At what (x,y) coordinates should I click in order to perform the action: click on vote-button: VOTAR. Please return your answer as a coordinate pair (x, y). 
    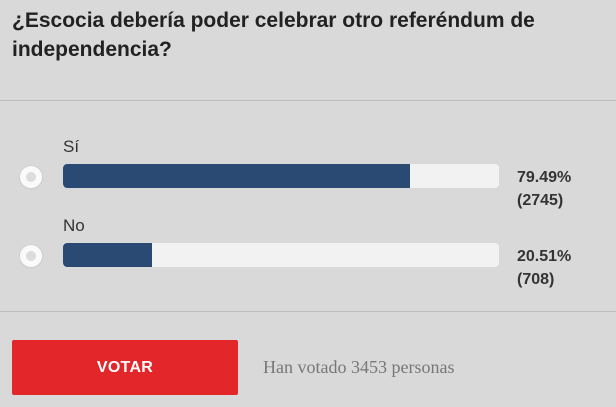
    Looking at the image, I should click on (125, 367).